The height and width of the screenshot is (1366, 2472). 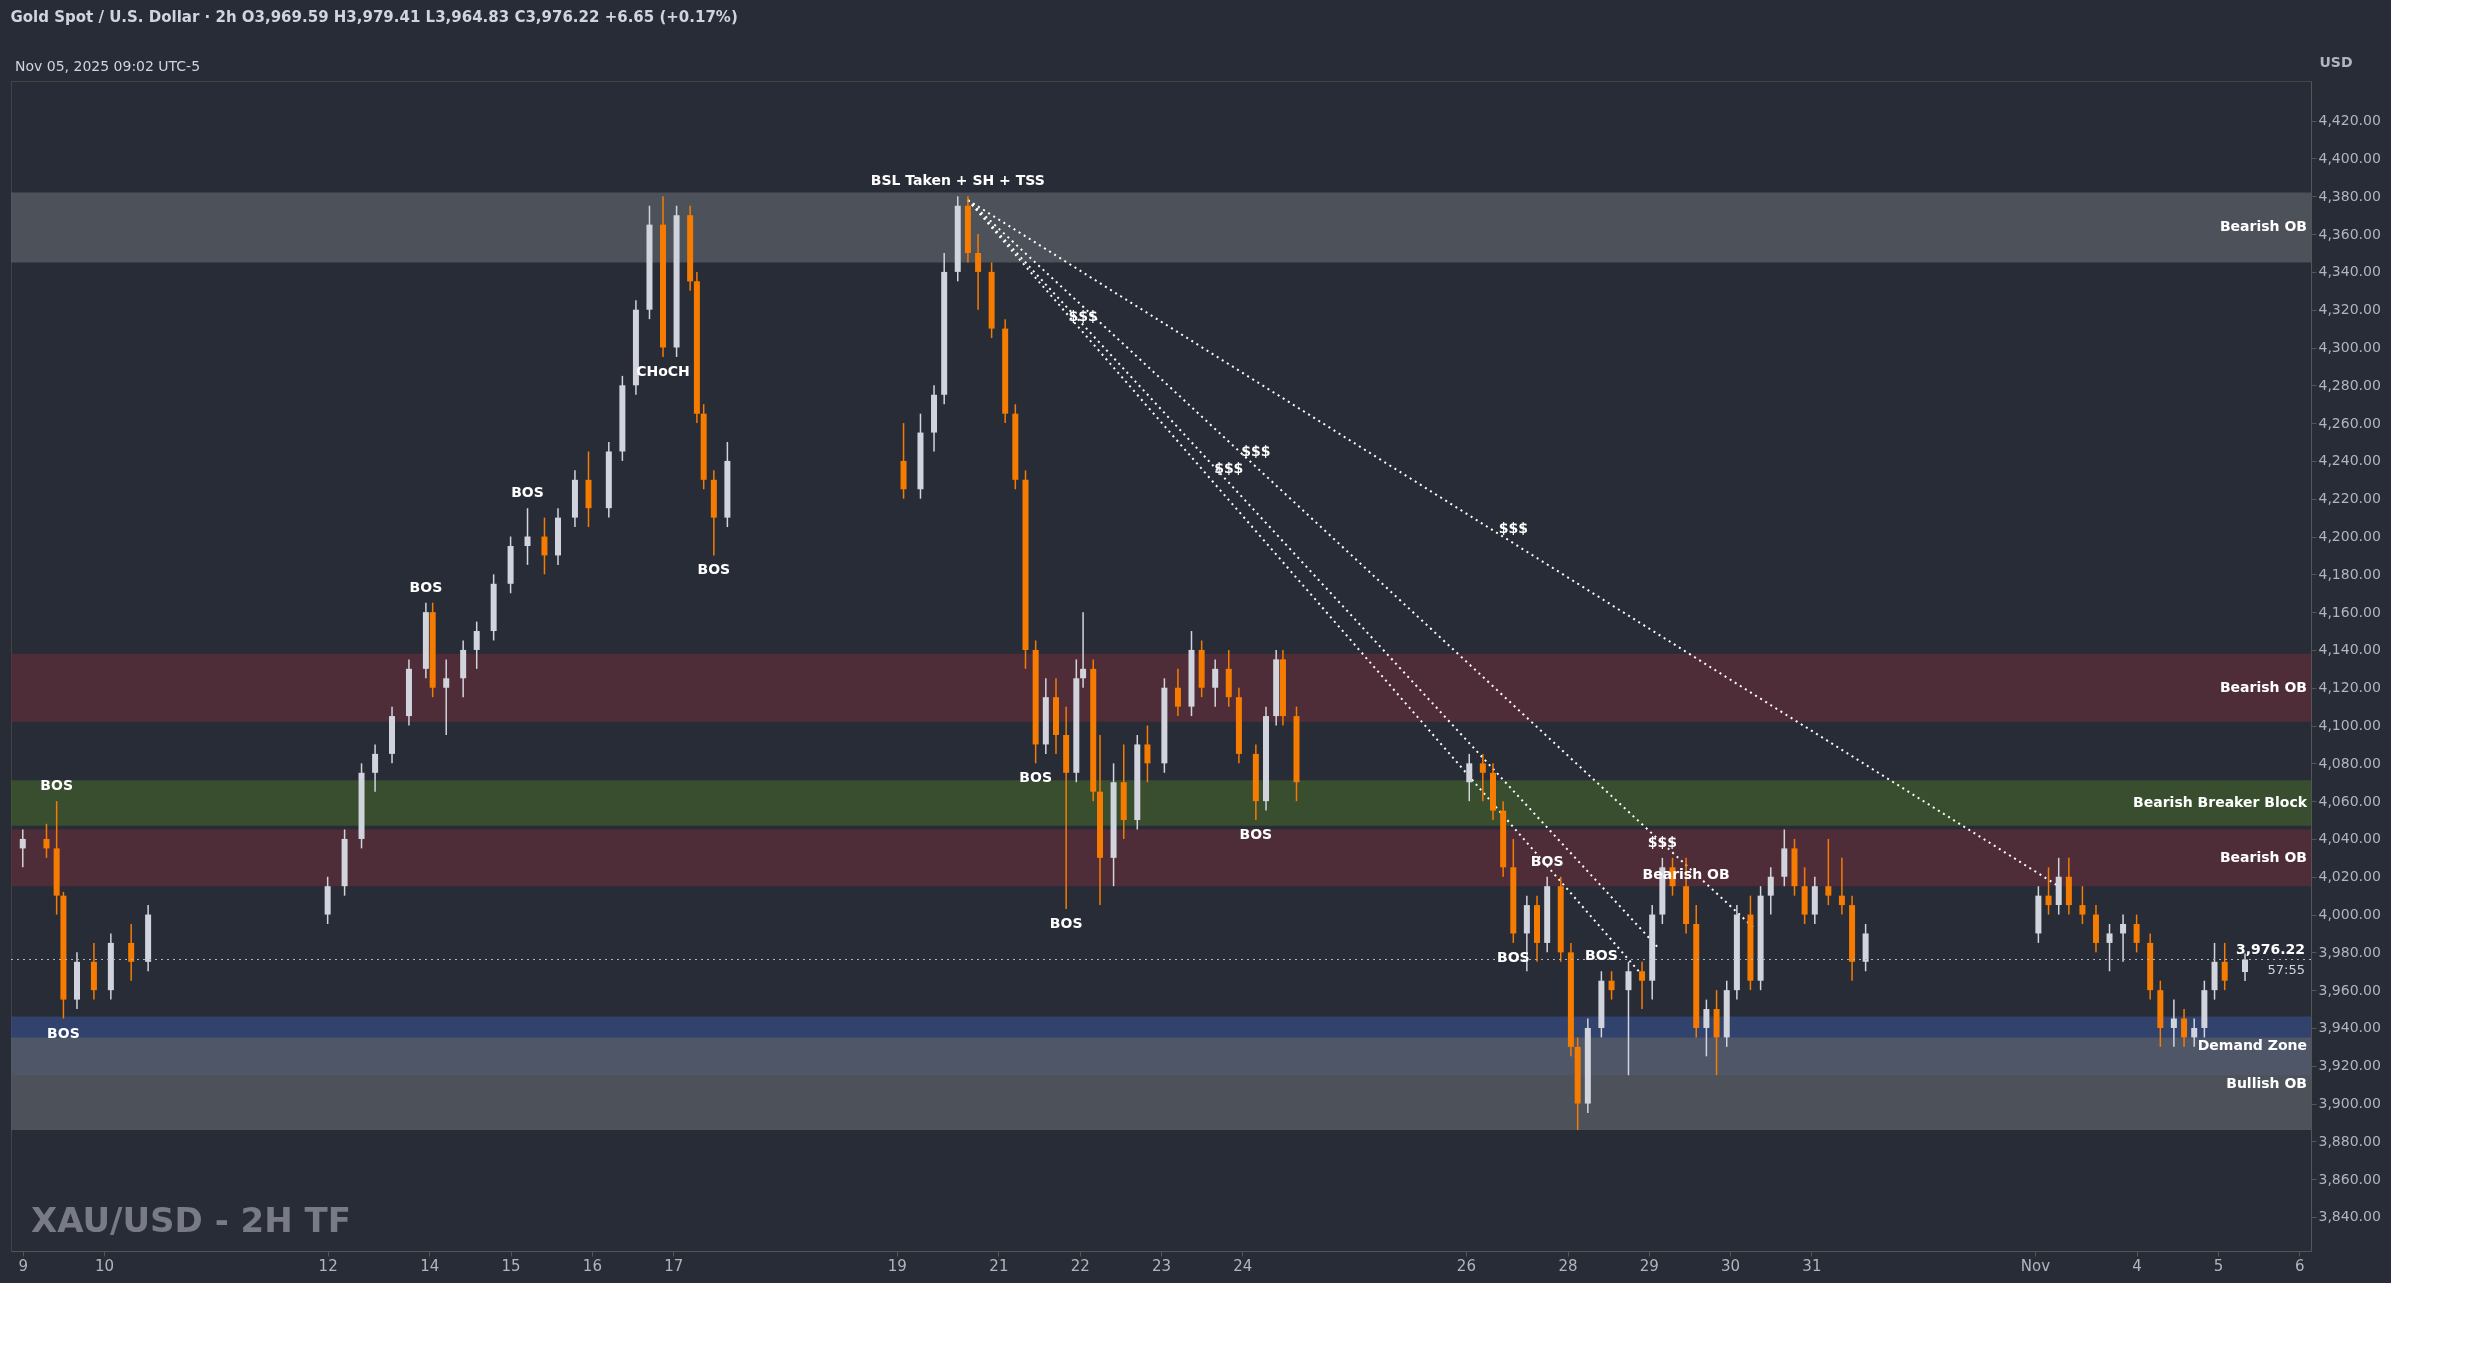 I want to click on x-tick-label: 15, so click(x=511, y=1265).